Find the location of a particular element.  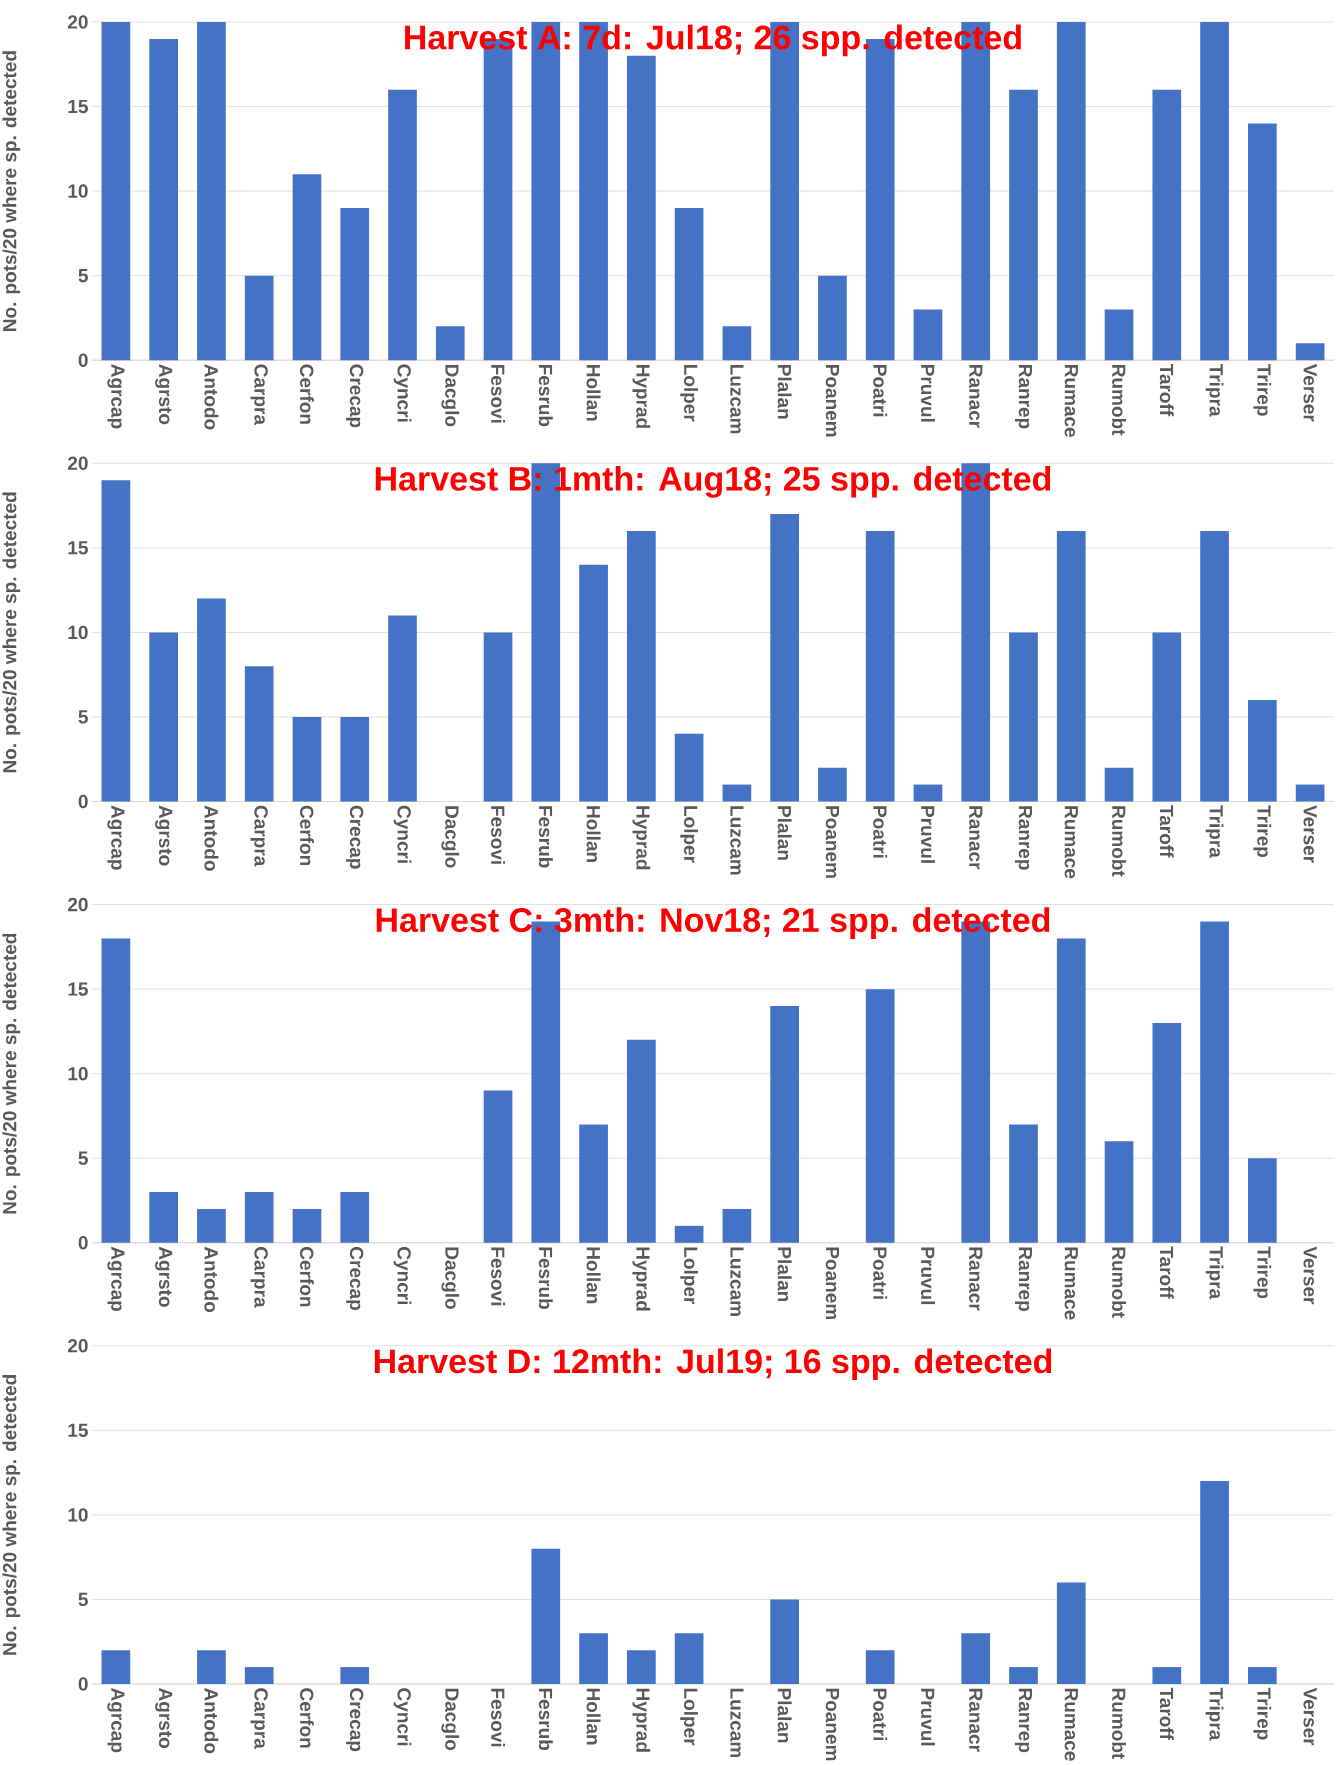

y-axis-title: No. pots/20 where sp. detected is located at coordinates (11, 632).